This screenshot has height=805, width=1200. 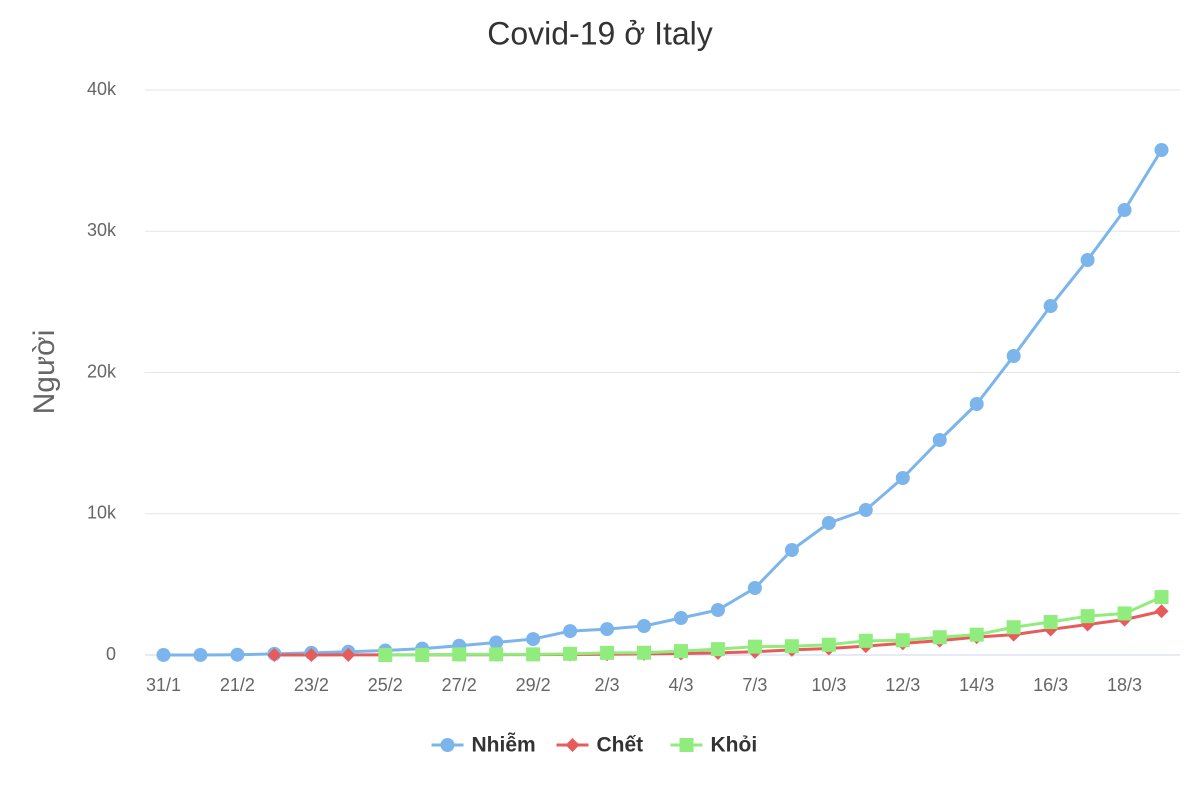 I want to click on x-tick-label: 16/3, so click(x=1050, y=685).